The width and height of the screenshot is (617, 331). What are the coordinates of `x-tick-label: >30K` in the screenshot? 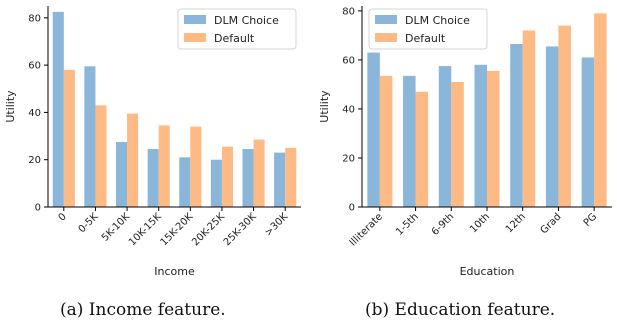 It's located at (277, 225).